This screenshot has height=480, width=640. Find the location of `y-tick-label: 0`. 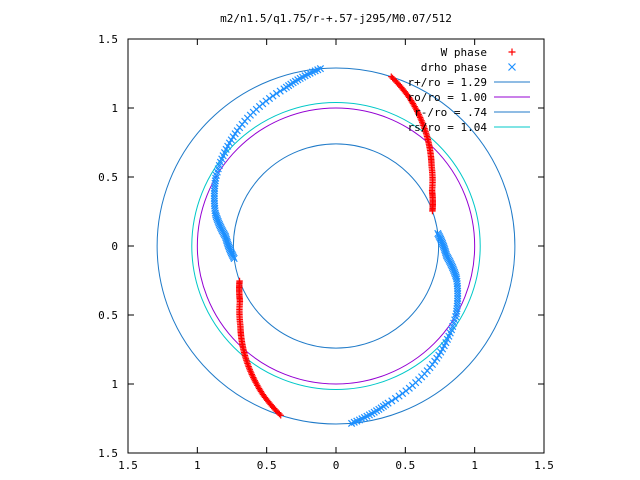

y-tick-label: 0 is located at coordinates (114, 246).